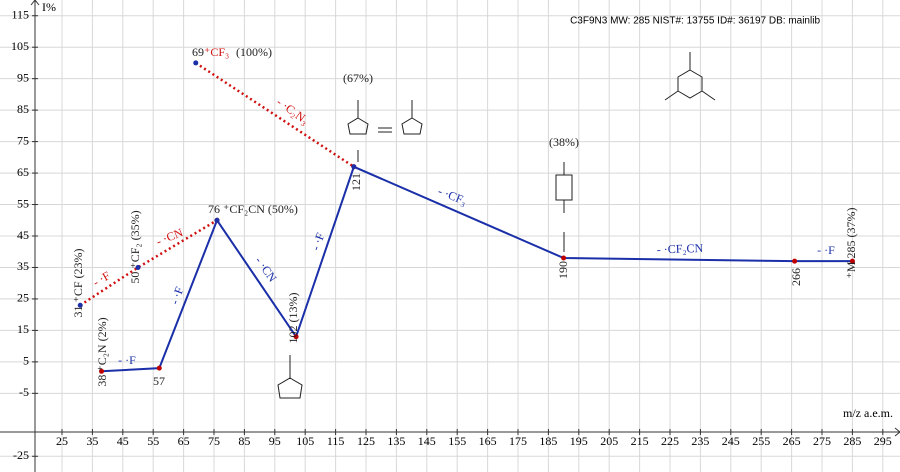  I want to click on annotation: (38%), so click(564, 142).